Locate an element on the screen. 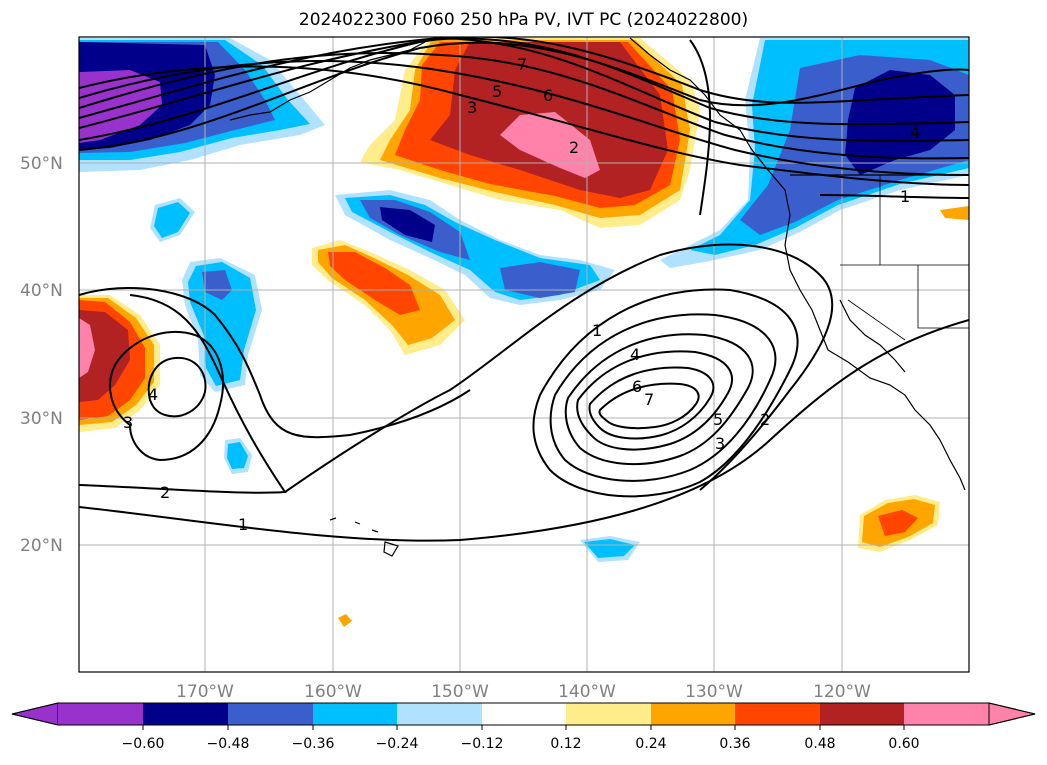 This screenshot has width=1047, height=765. hawaii-islands is located at coordinates (364, 537).